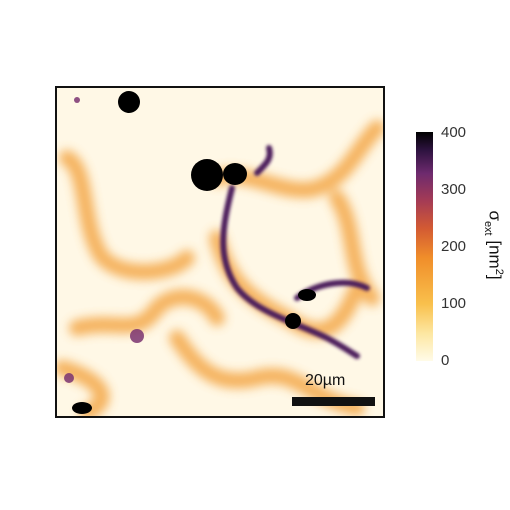  I want to click on colorbar-symbol: σ, so click(495, 215).